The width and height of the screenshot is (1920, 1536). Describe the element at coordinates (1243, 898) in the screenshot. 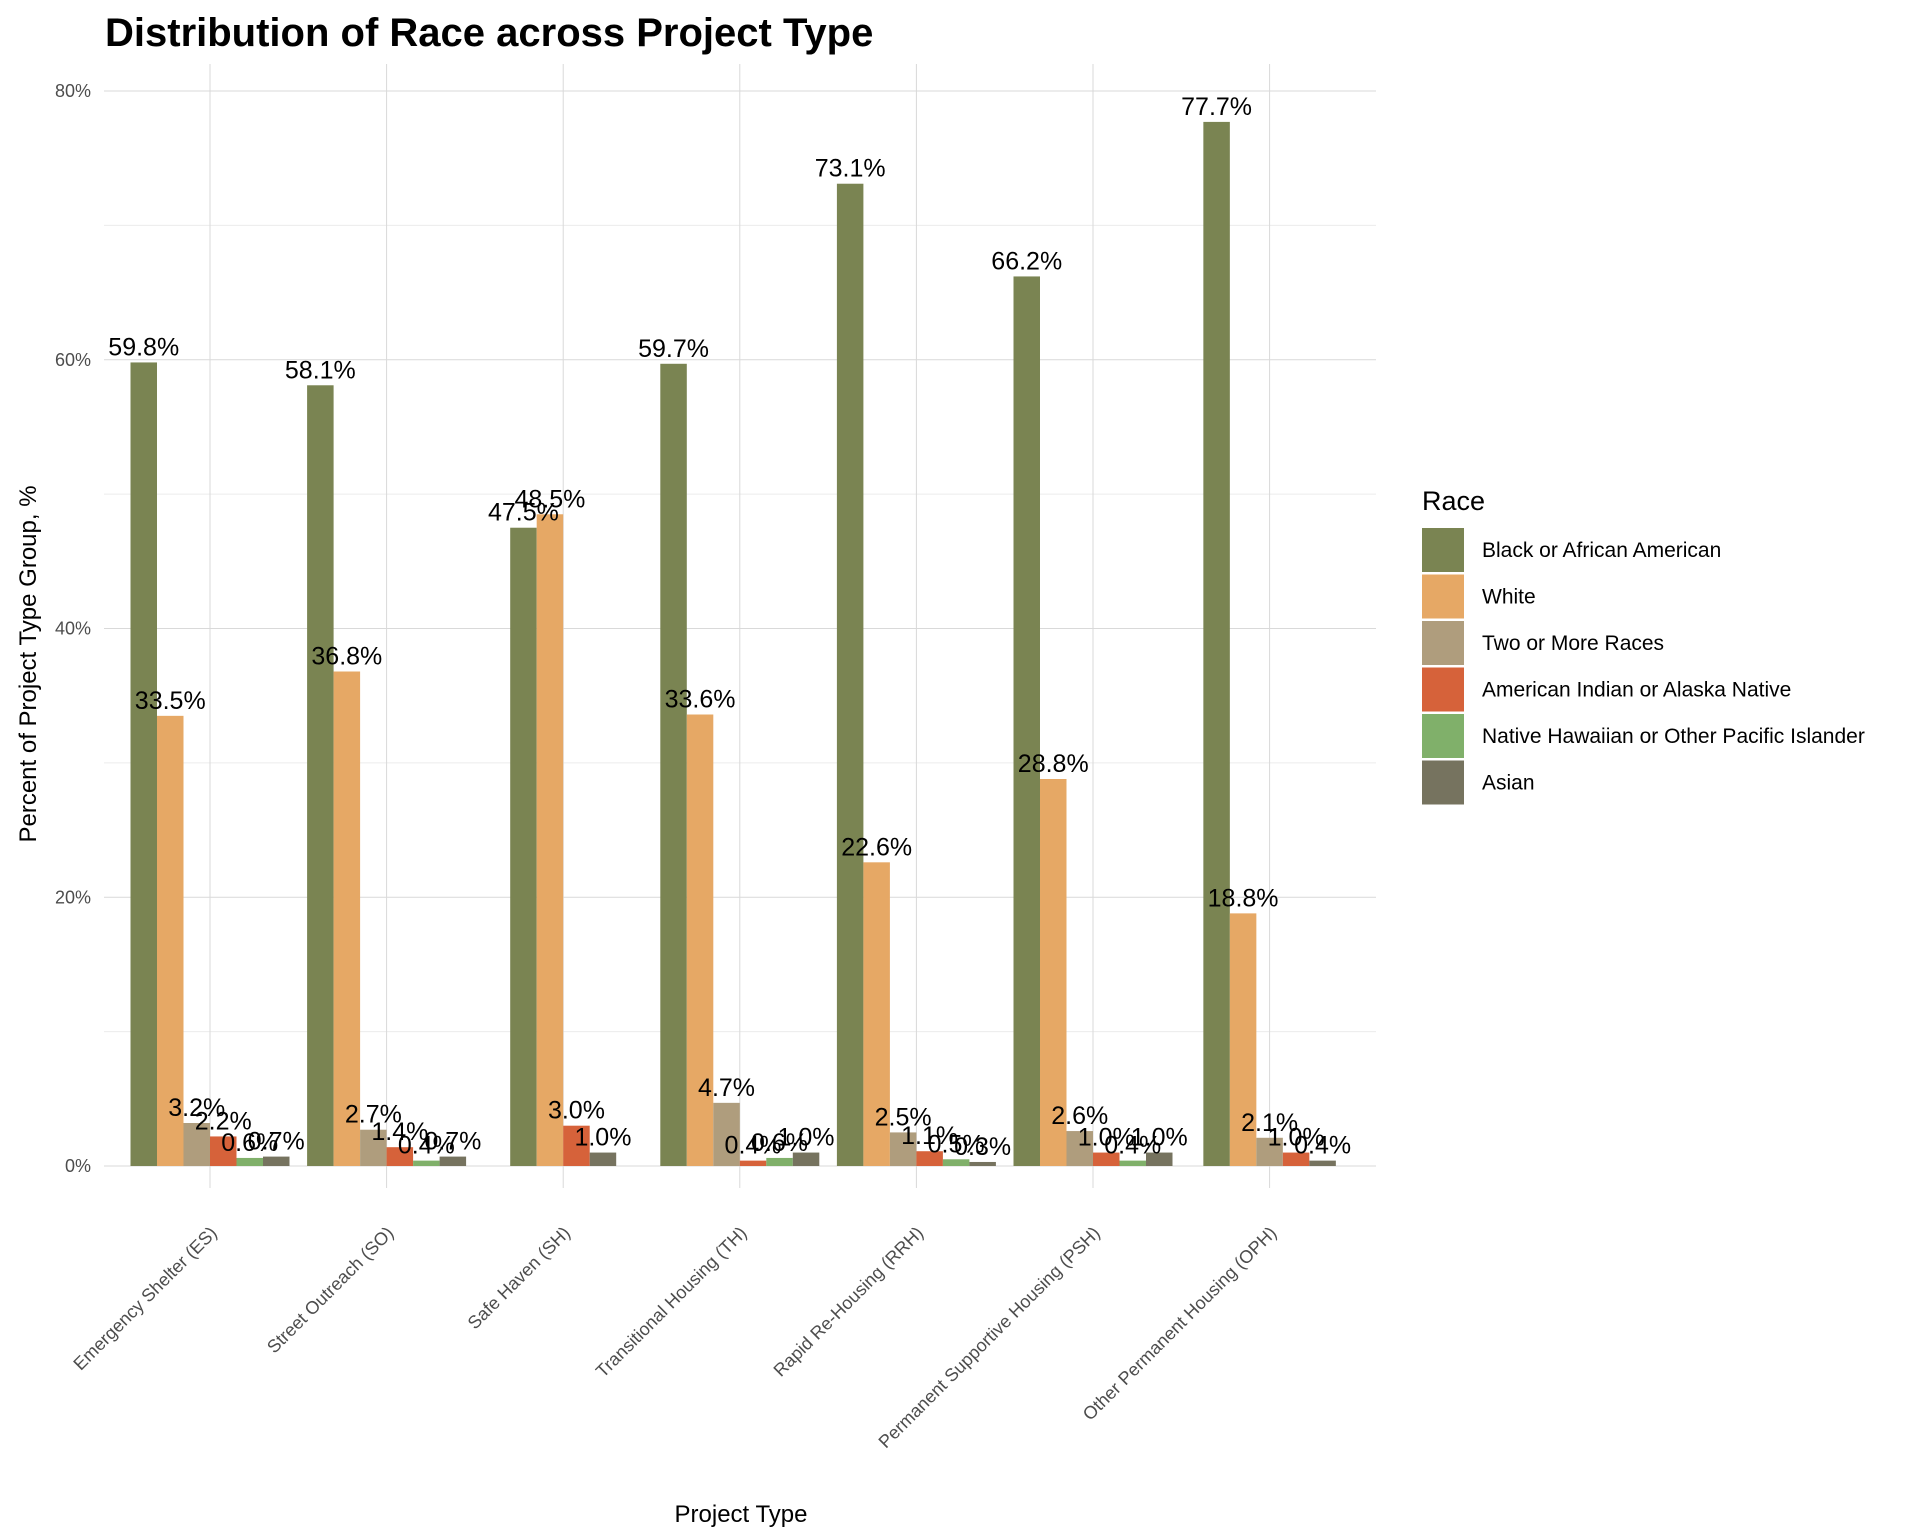

I see `data-label: 18.8%` at that location.